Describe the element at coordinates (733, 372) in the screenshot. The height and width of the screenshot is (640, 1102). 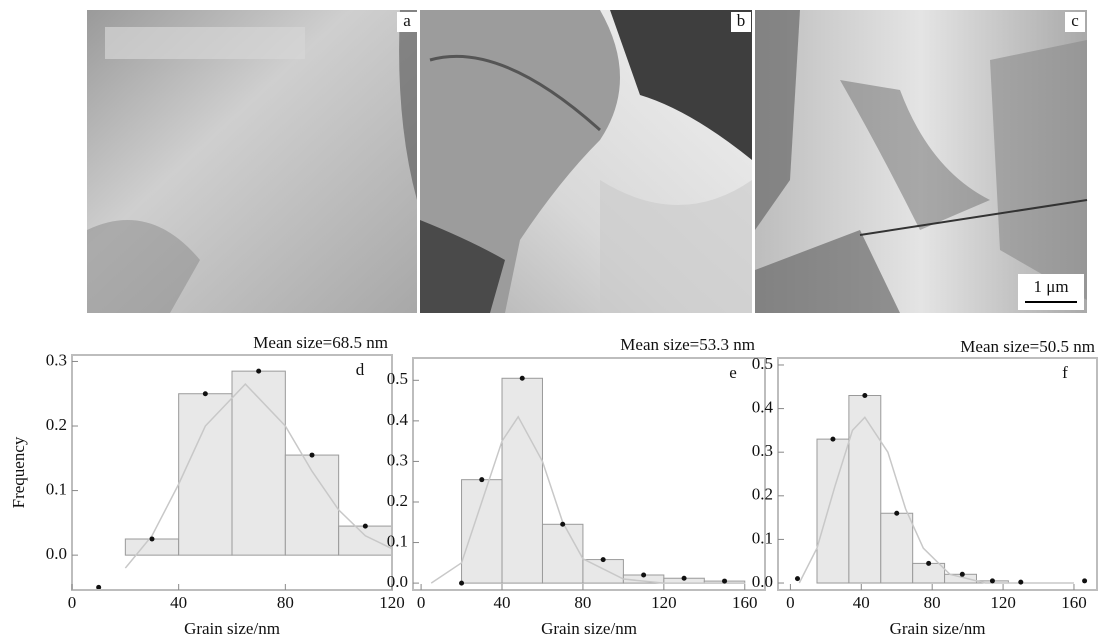
I see `panel-label: e` at that location.